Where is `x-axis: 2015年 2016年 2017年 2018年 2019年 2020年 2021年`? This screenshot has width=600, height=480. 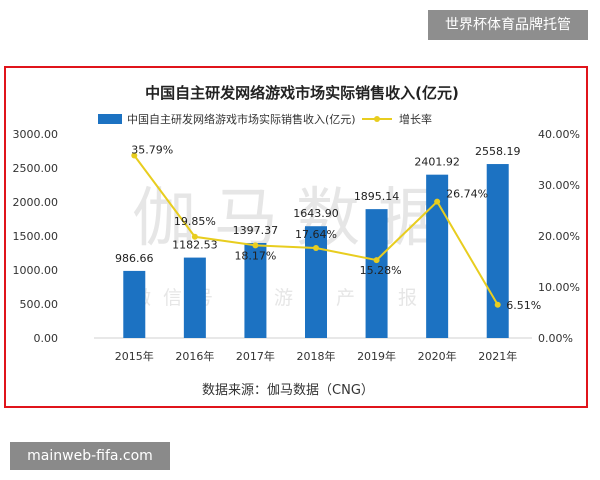
x-axis: 2015年 2016年 2017年 2018年 2019年 2020年 2021年 is located at coordinates (316, 356).